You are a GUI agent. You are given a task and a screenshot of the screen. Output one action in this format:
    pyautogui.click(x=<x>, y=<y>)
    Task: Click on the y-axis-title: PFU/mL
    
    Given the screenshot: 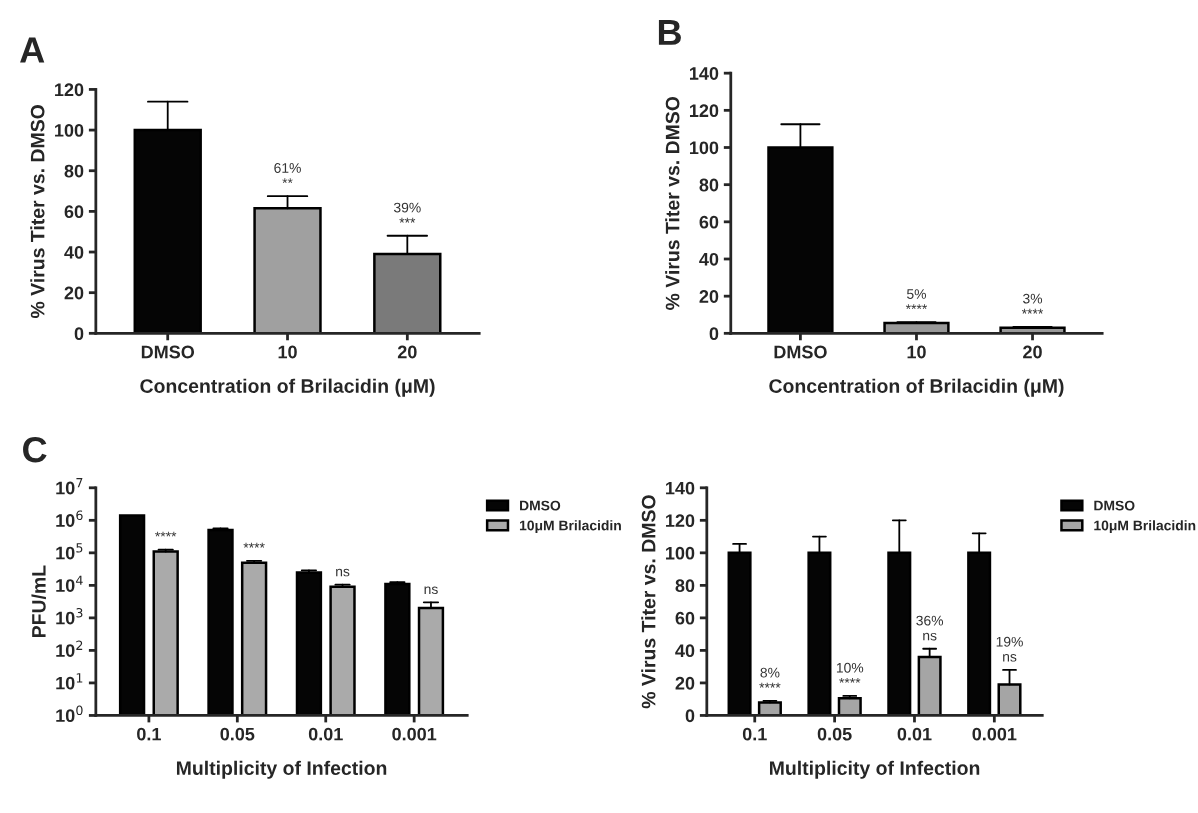 What is the action you would take?
    pyautogui.click(x=38, y=601)
    